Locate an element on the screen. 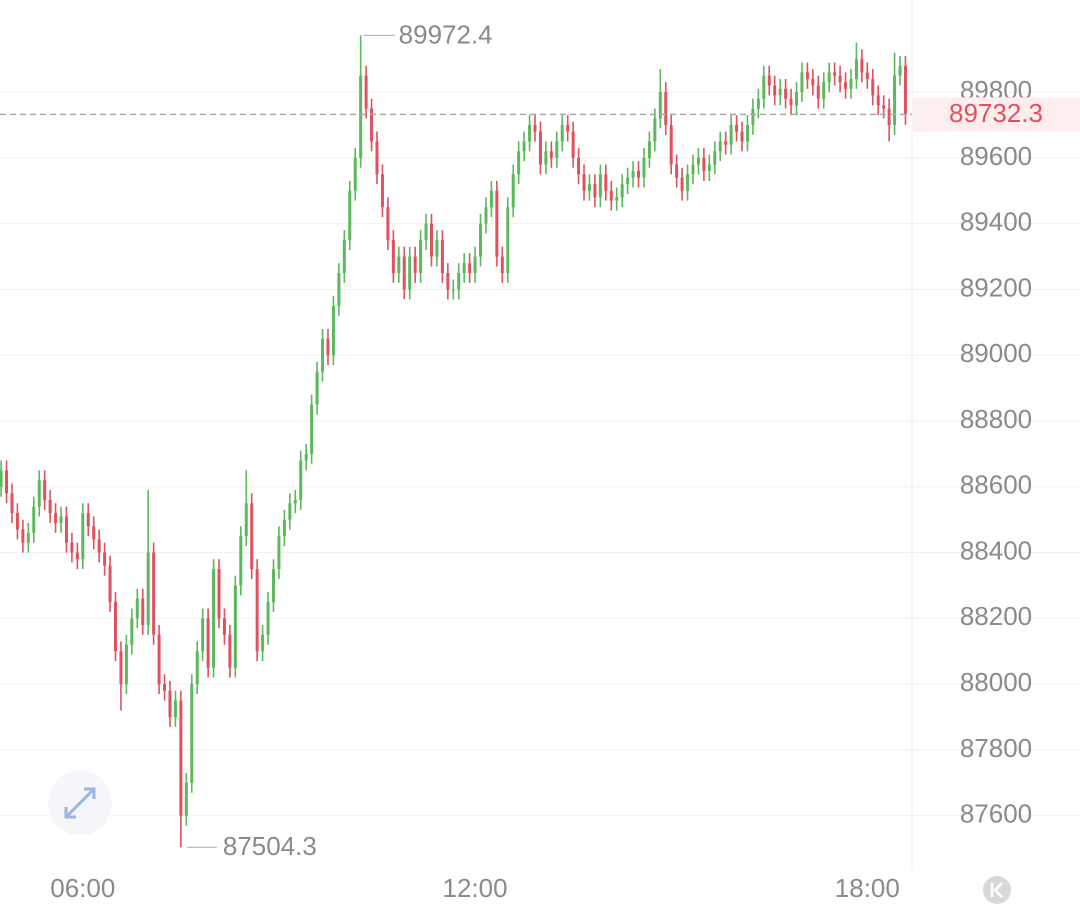 Image resolution: width=1080 pixels, height=906 pixels. expand-icon is located at coordinates (80, 803).